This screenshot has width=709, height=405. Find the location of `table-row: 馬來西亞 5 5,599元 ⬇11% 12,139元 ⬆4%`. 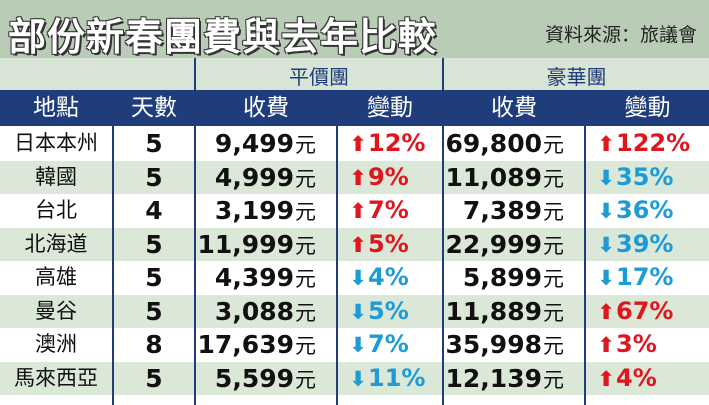

table-row: 馬來西亞 5 5,599元 ⬇11% 12,139元 ⬆4% is located at coordinates (354, 378).